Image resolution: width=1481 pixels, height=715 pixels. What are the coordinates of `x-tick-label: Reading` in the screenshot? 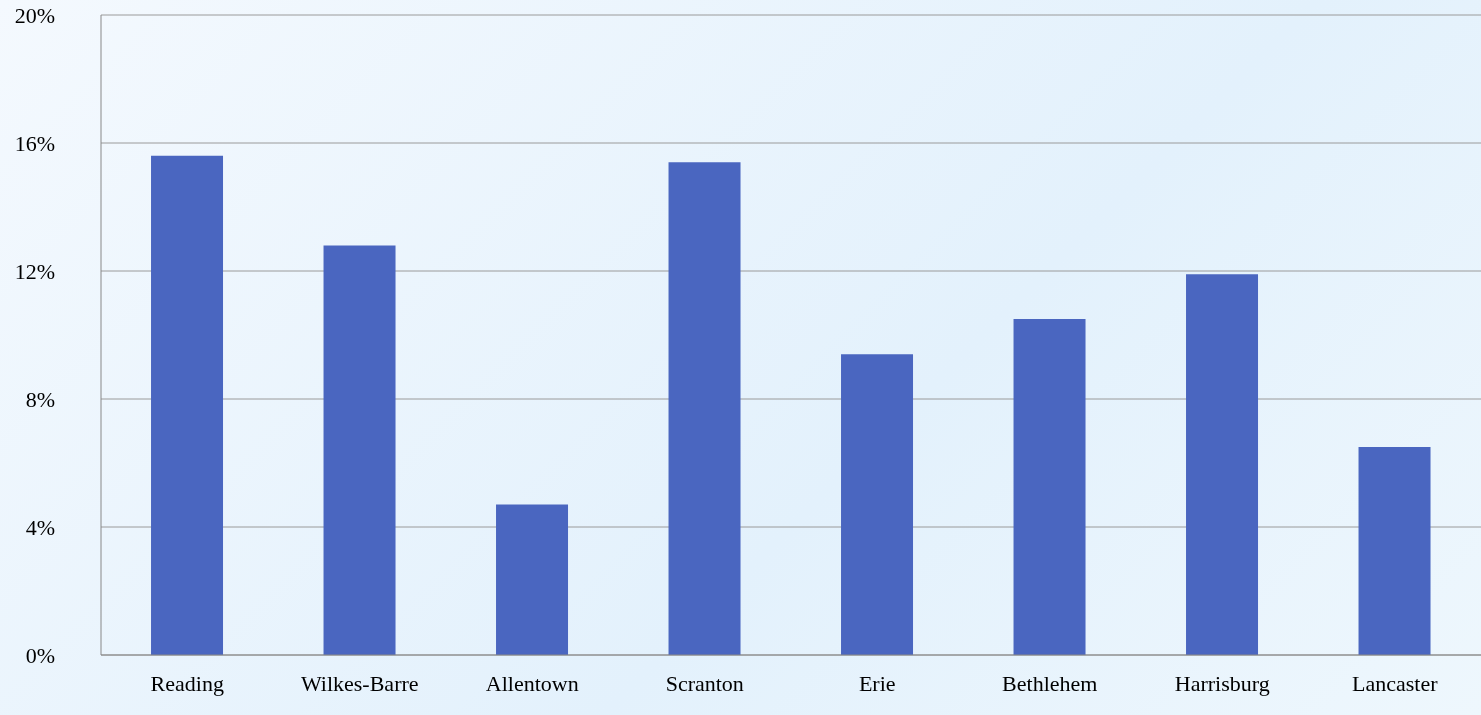 It's located at (187, 683).